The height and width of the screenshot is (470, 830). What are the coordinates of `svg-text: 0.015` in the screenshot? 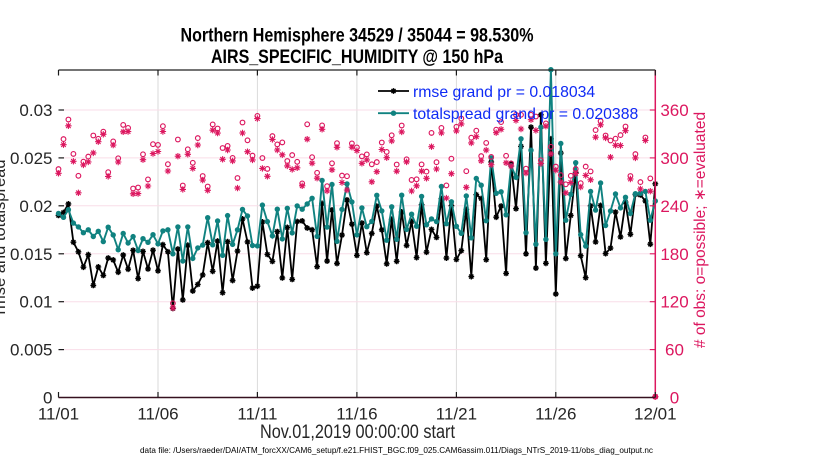 It's located at (31, 254).